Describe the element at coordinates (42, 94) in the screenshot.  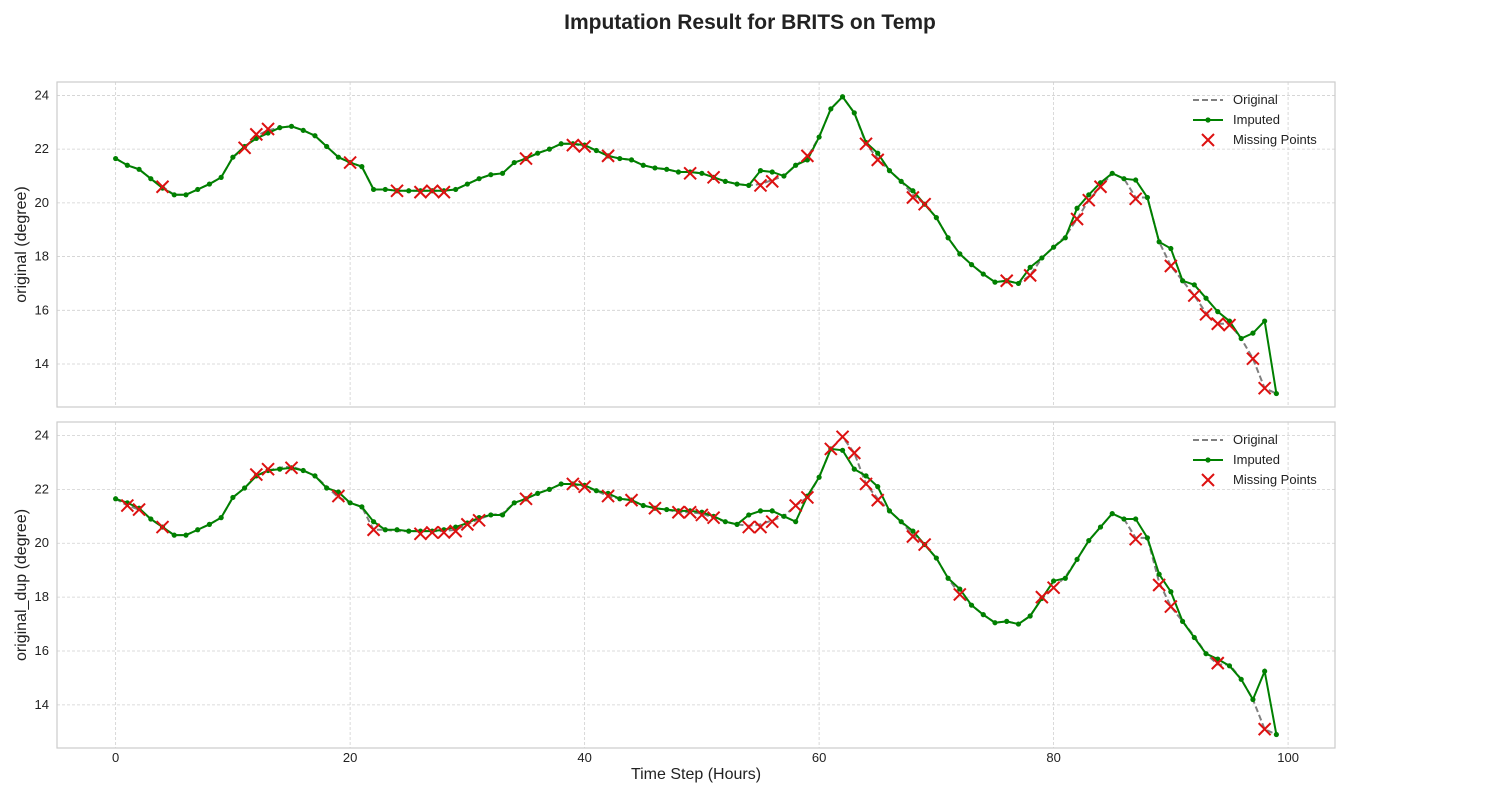
I see `y-tick-label: 24` at that location.